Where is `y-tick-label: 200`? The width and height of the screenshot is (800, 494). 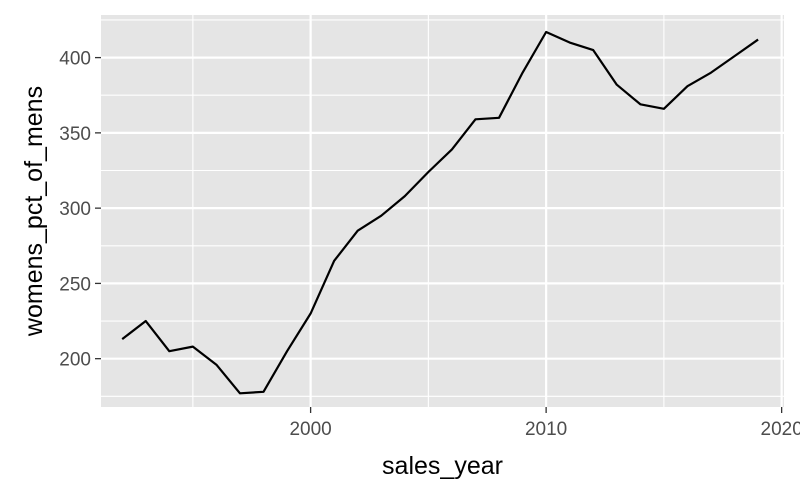
y-tick-label: 200 is located at coordinates (75, 360).